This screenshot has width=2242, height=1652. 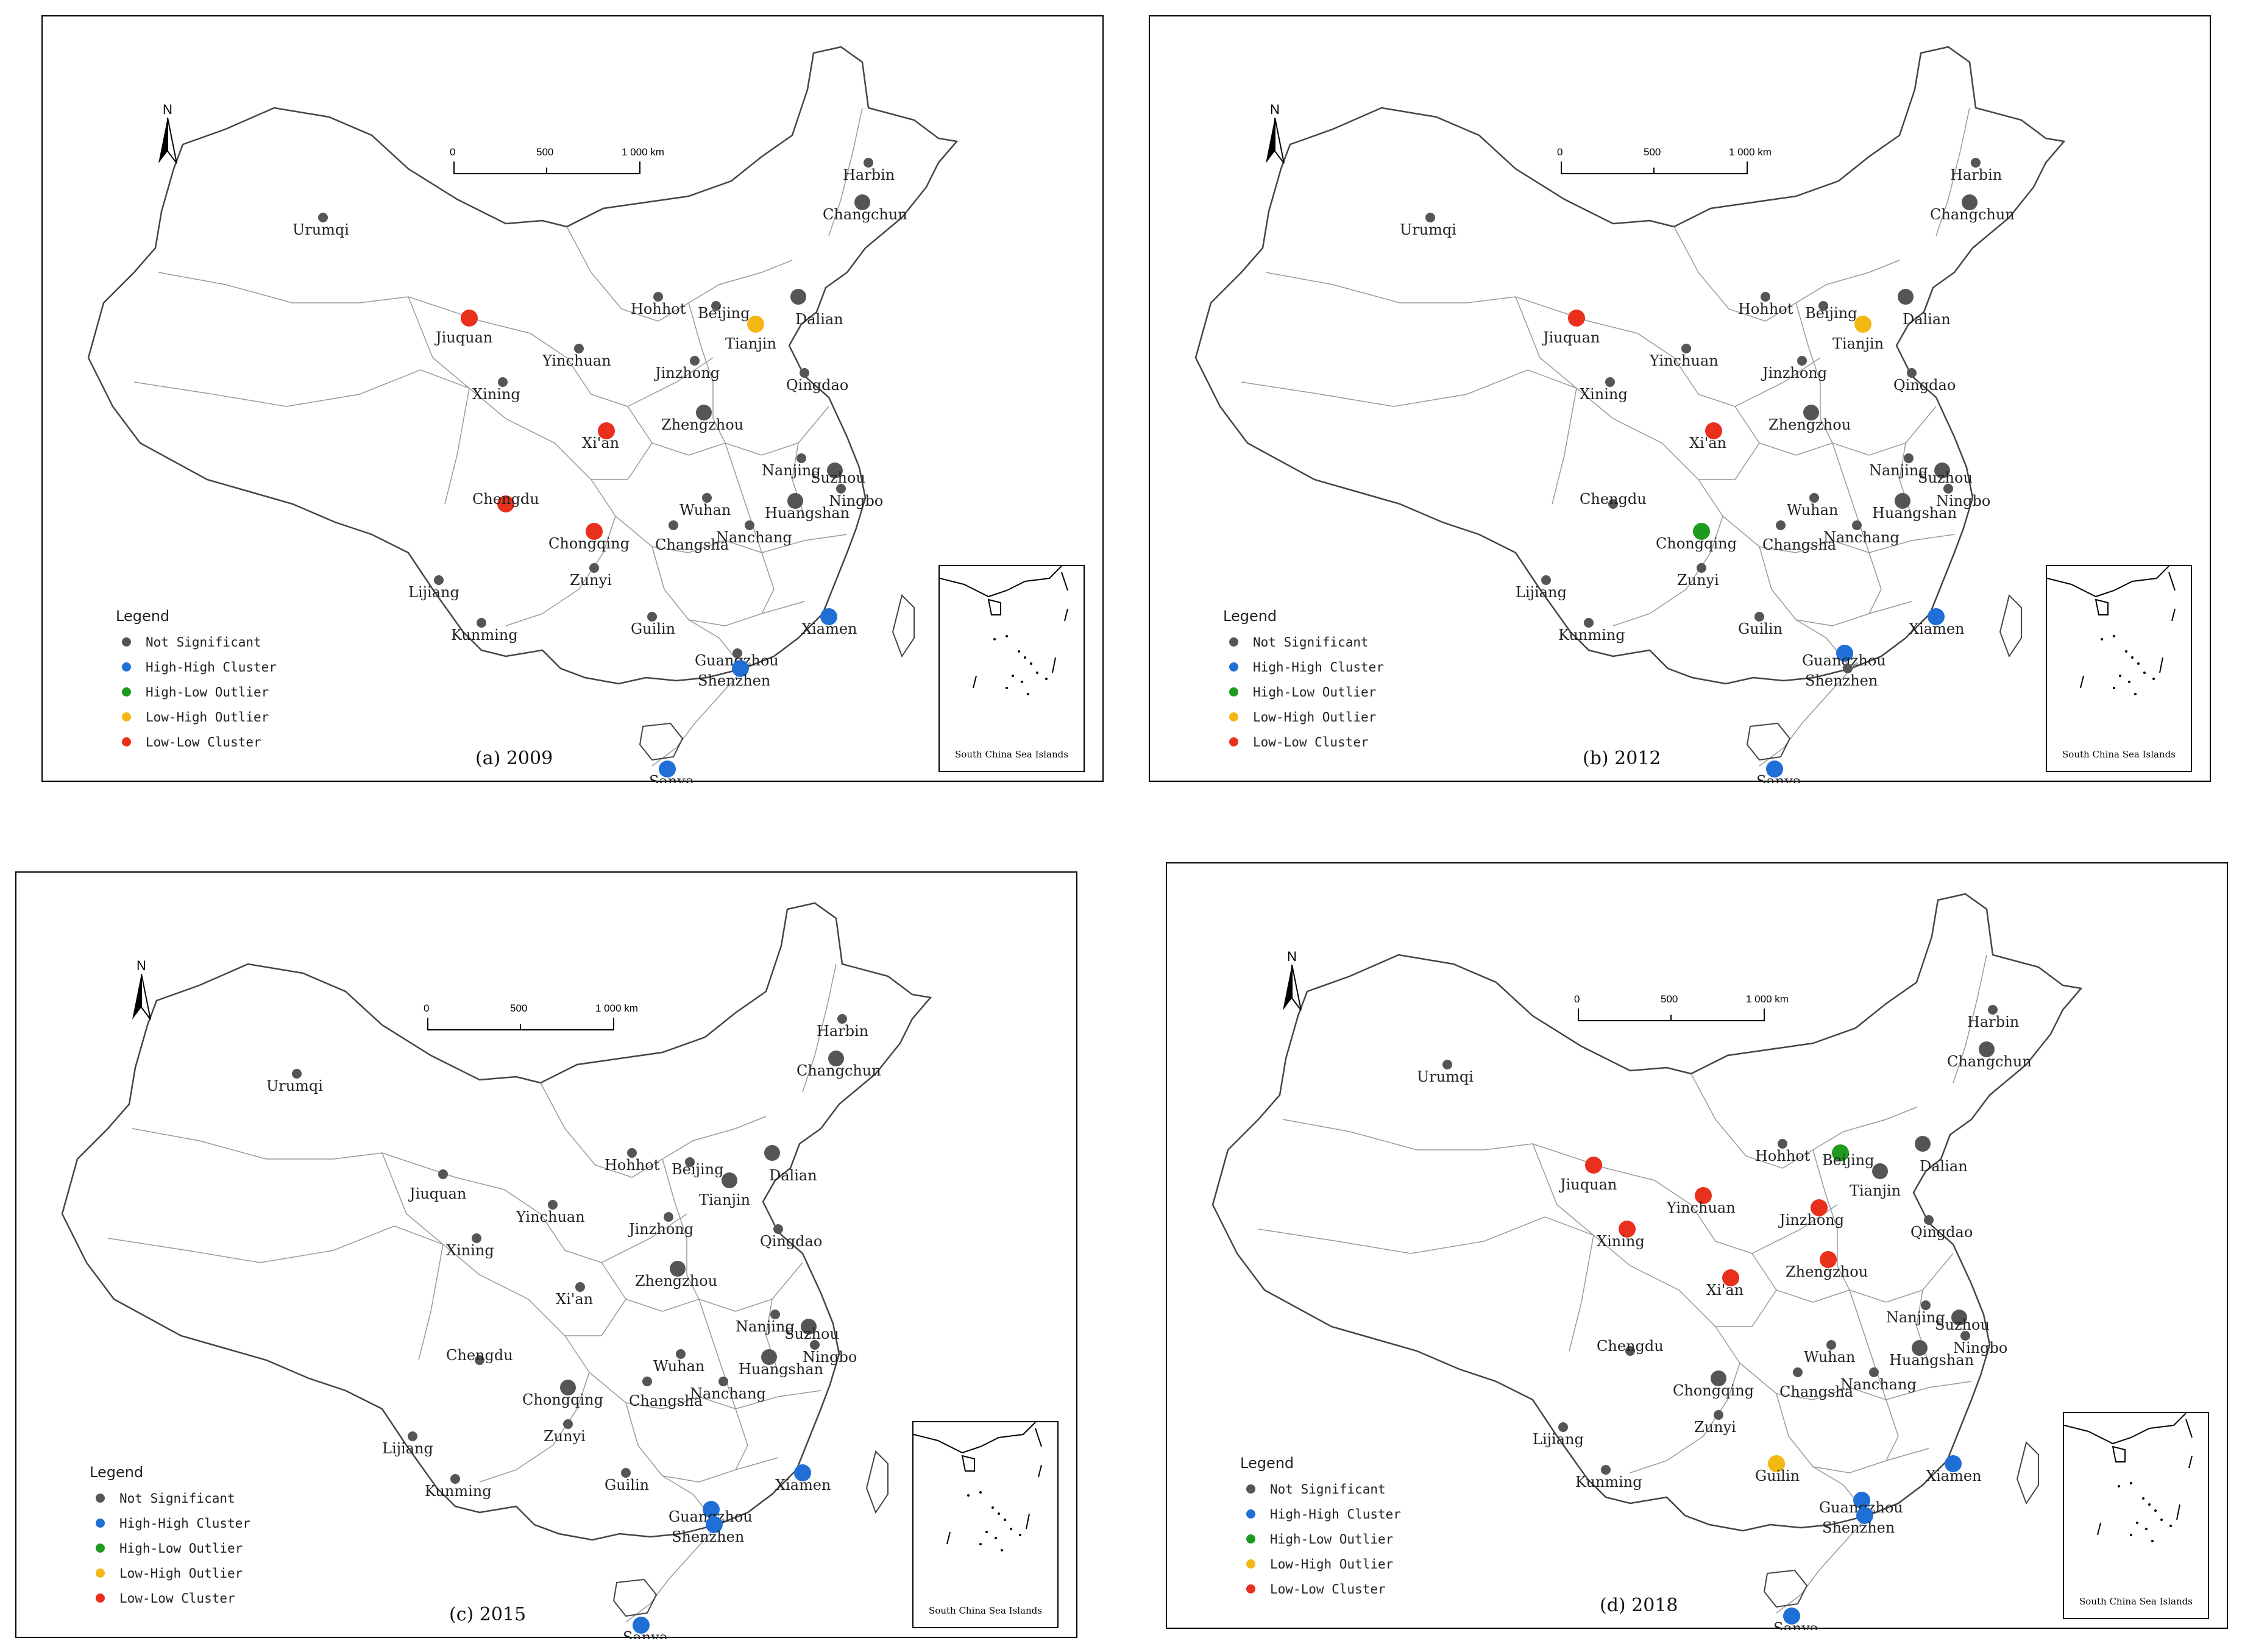 I want to click on city-marker: Zhengzhou, so click(x=702, y=419).